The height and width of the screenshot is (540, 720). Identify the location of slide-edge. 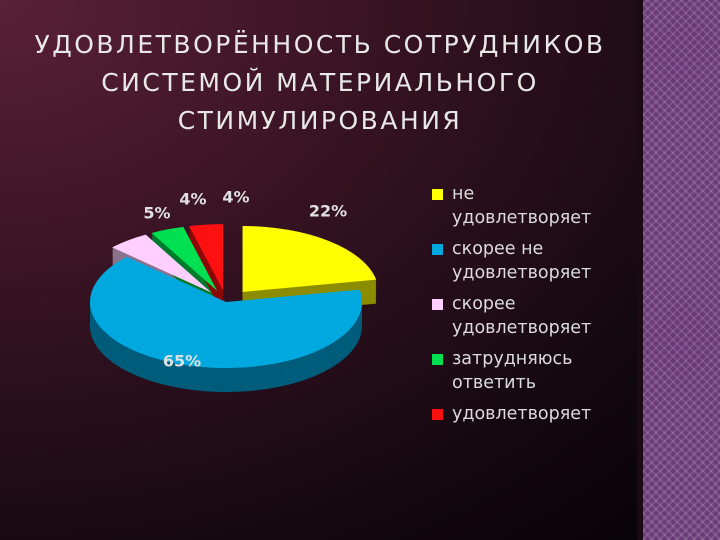
(640, 270).